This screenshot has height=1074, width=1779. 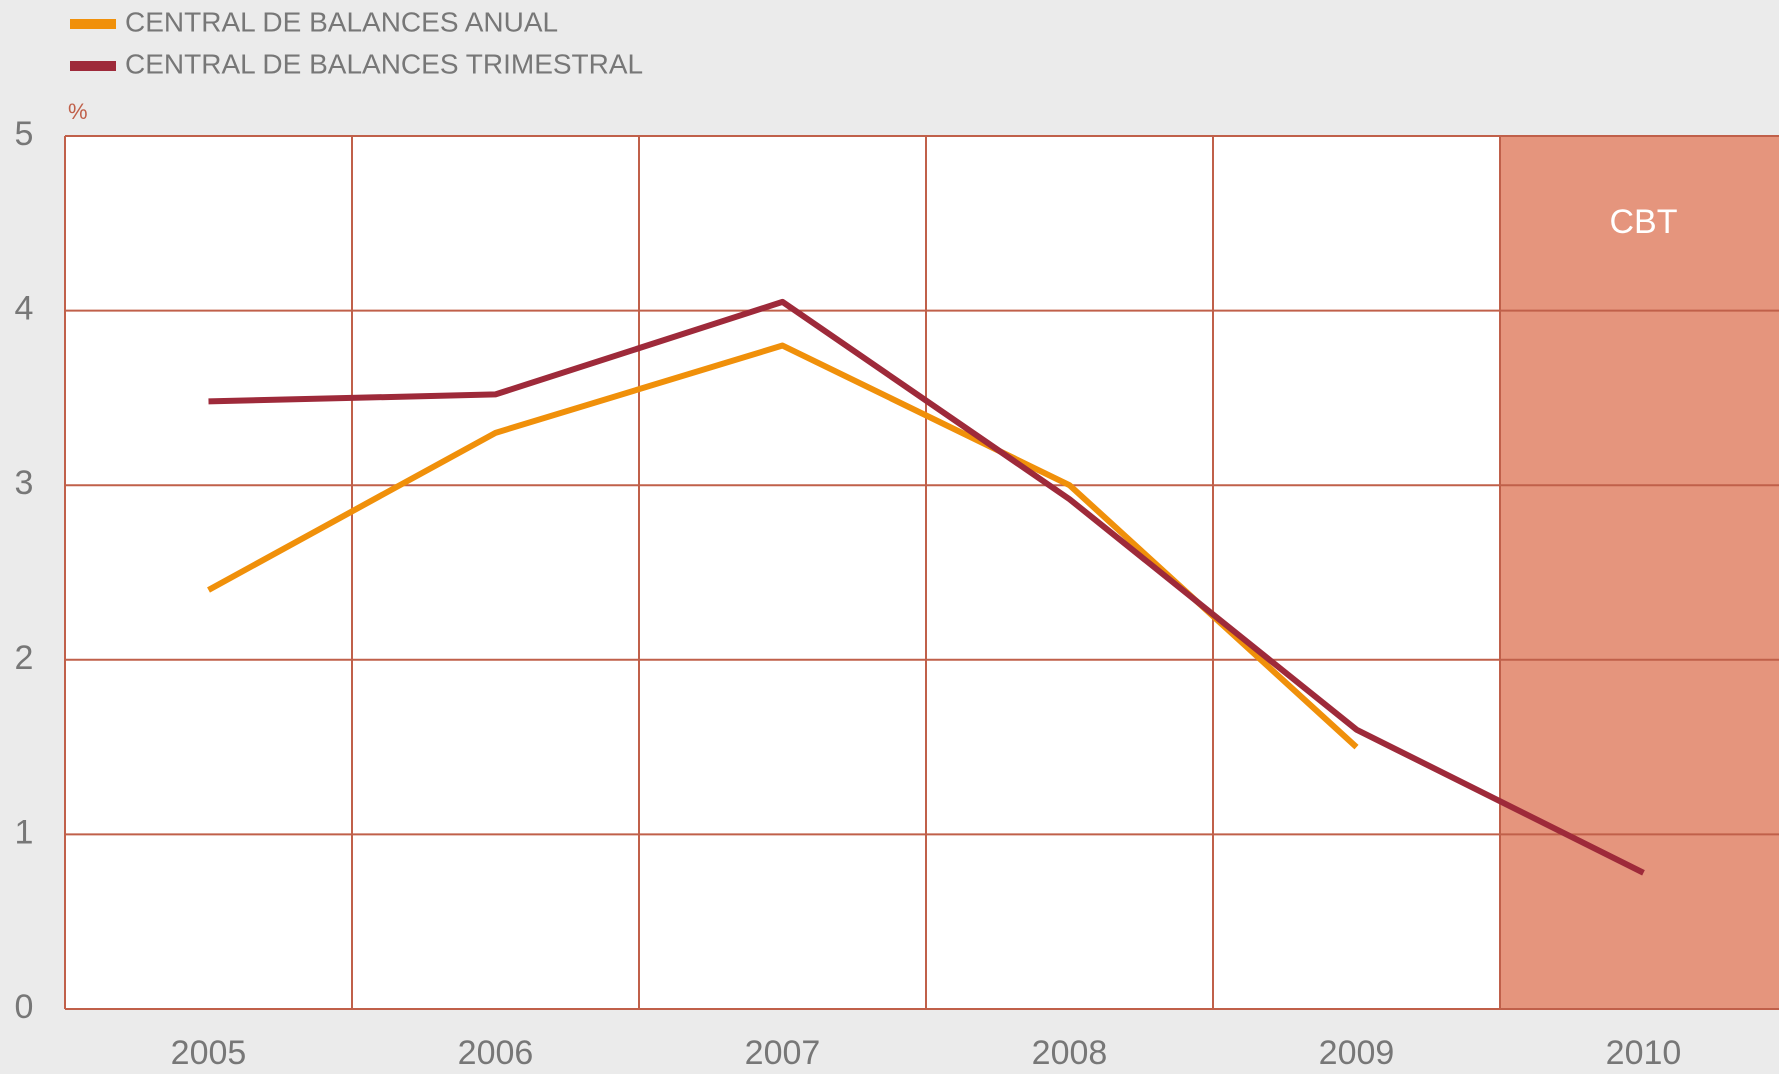 What do you see at coordinates (1644, 222) in the screenshot?
I see `shaded-label: CBT` at bounding box center [1644, 222].